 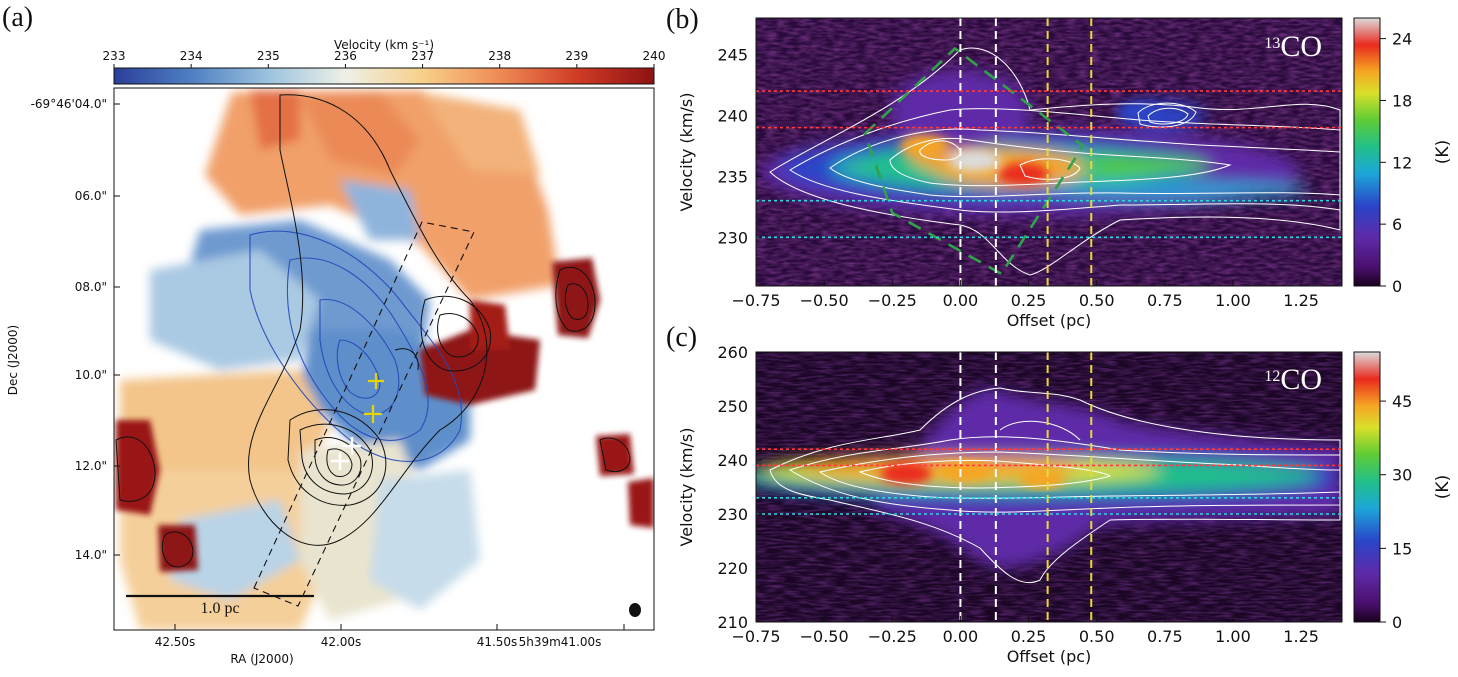 What do you see at coordinates (1402, 475) in the screenshot?
I see `colorbar-tick-label: 30` at bounding box center [1402, 475].